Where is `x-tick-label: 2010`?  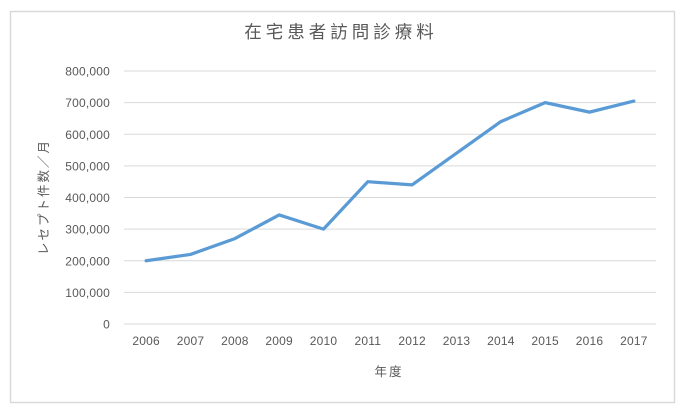
x-tick-label: 2010 is located at coordinates (324, 341).